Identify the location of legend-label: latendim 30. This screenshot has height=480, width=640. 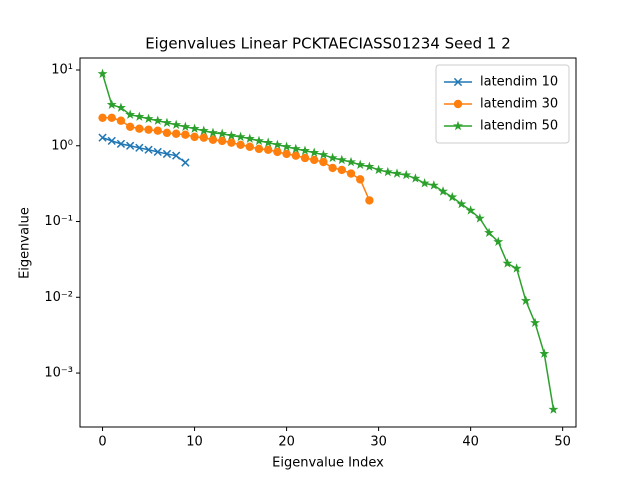
(519, 104).